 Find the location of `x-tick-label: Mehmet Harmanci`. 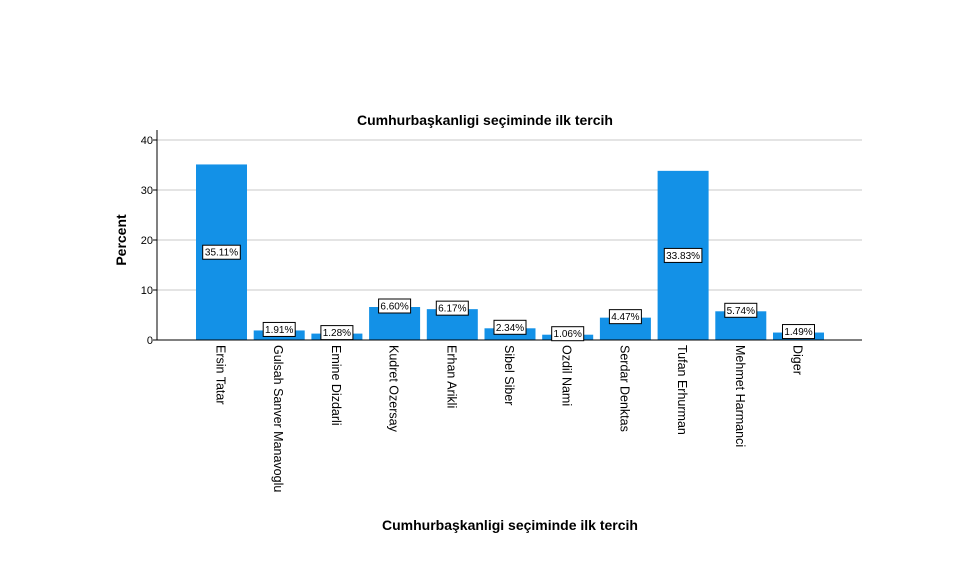

x-tick-label: Mehmet Harmanci is located at coordinates (740, 396).